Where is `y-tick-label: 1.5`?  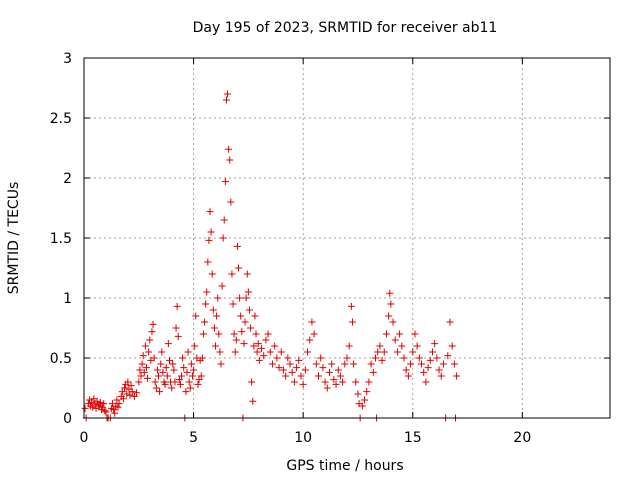 y-tick-label: 1.5 is located at coordinates (61, 239).